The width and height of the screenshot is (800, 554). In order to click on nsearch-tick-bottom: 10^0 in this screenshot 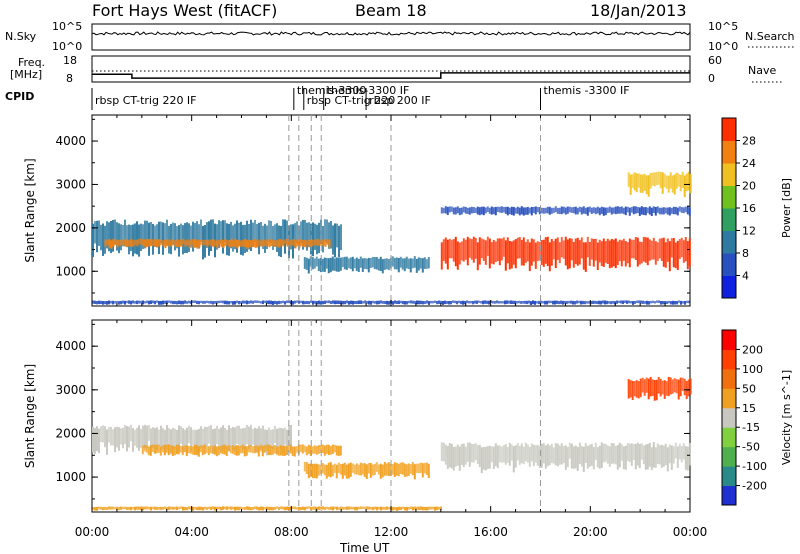, I will do `click(723, 46)`.